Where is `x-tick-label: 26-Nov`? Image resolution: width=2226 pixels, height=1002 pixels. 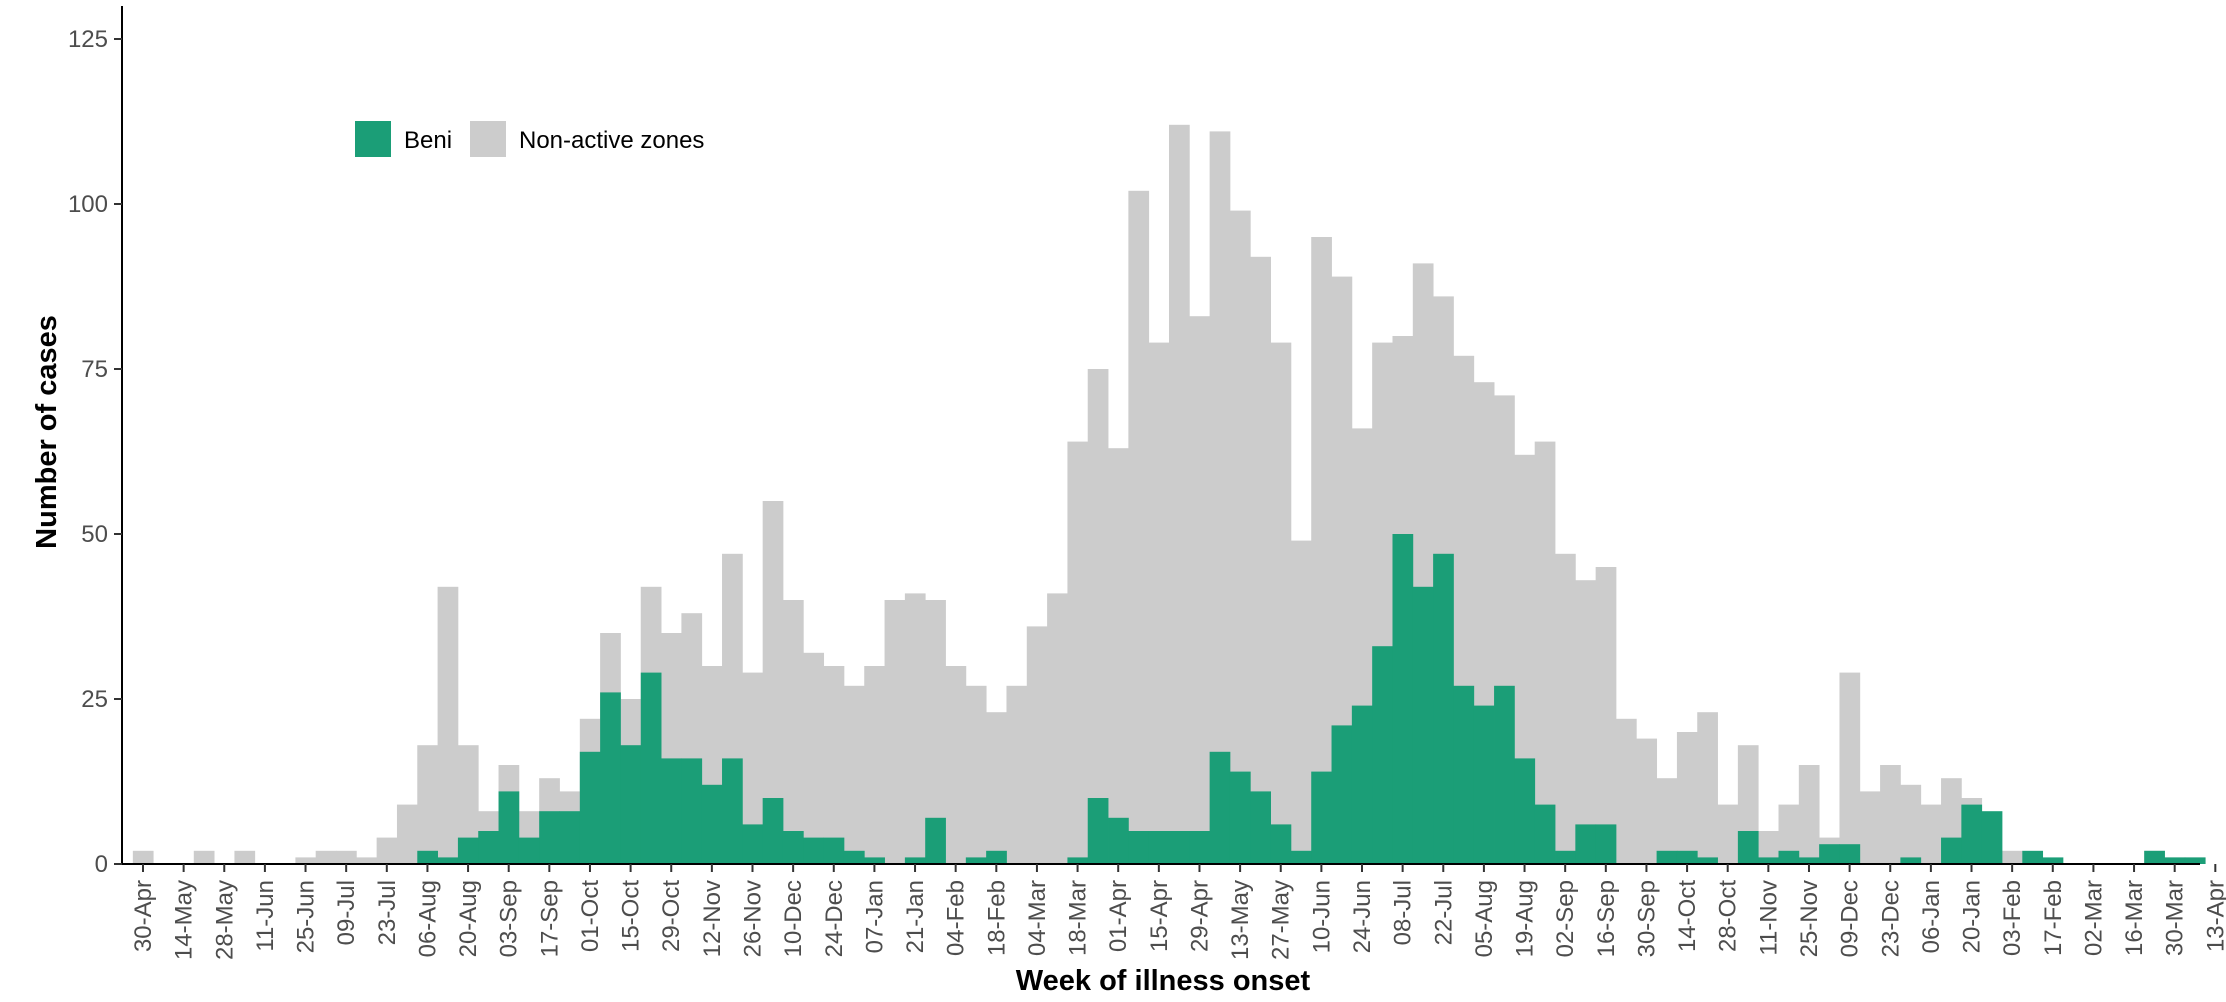 x-tick-label: 26-Nov is located at coordinates (753, 918).